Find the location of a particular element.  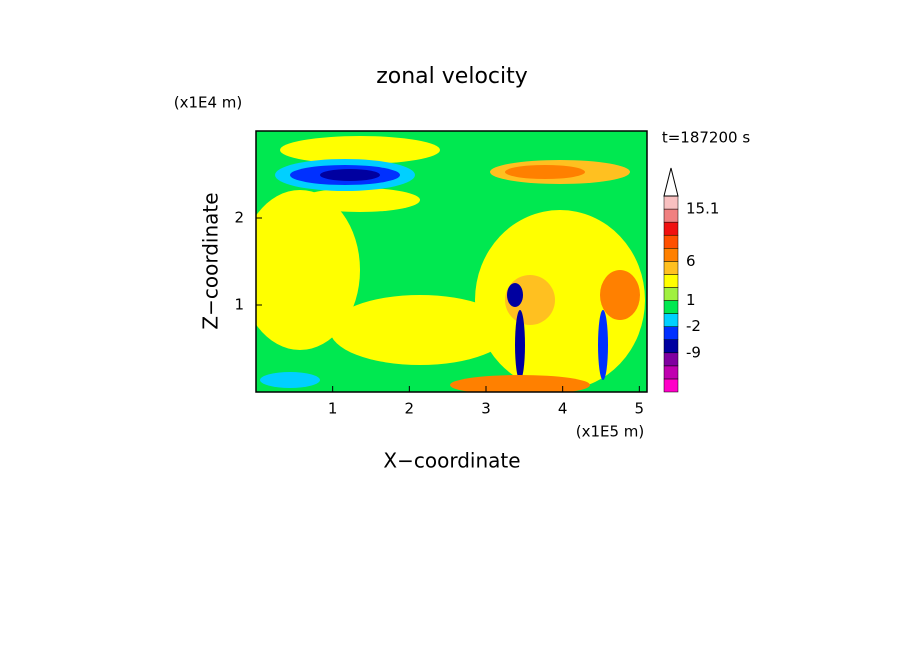

colorbar-label: 15.1 is located at coordinates (702, 209).